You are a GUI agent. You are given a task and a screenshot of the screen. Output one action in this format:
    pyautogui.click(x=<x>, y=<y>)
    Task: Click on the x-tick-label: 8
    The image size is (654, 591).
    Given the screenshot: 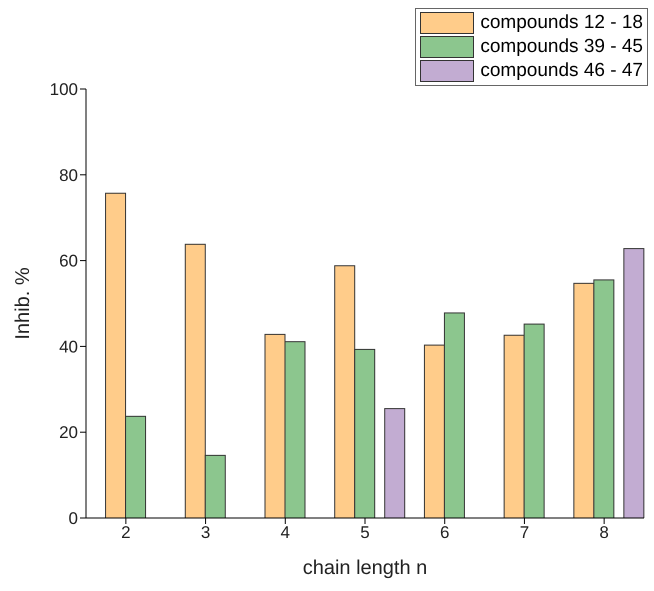 What is the action you would take?
    pyautogui.click(x=604, y=532)
    